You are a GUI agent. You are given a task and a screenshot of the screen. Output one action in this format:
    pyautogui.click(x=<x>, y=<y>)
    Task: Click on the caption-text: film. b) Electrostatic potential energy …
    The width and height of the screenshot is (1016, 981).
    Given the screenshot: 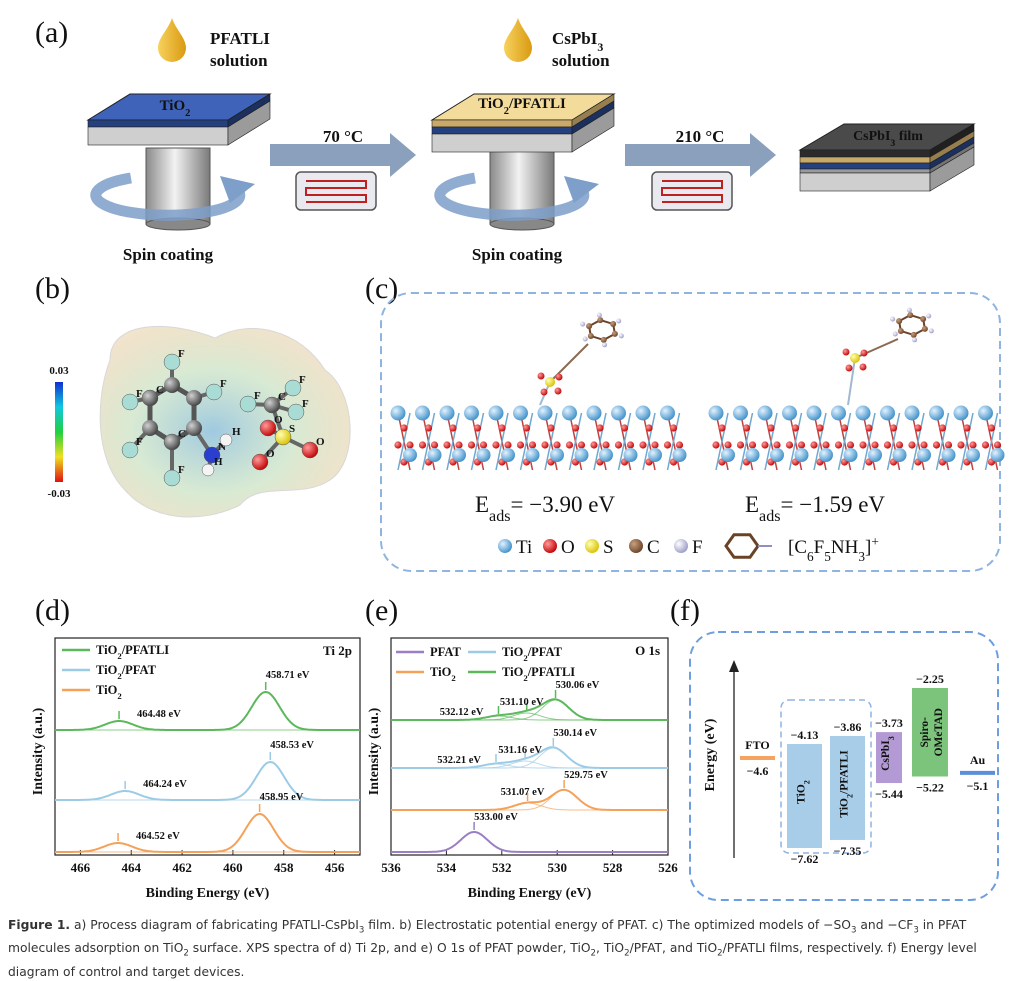 What is the action you would take?
    pyautogui.click(x=607, y=925)
    